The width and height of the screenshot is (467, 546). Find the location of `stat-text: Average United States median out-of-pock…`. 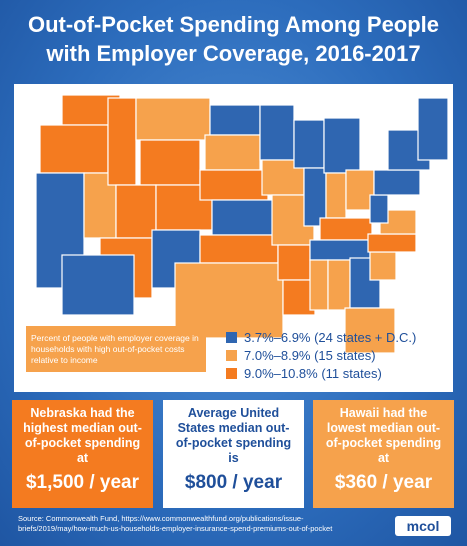

stat-text: Average United States median out-of-pock… is located at coordinates (233, 435).